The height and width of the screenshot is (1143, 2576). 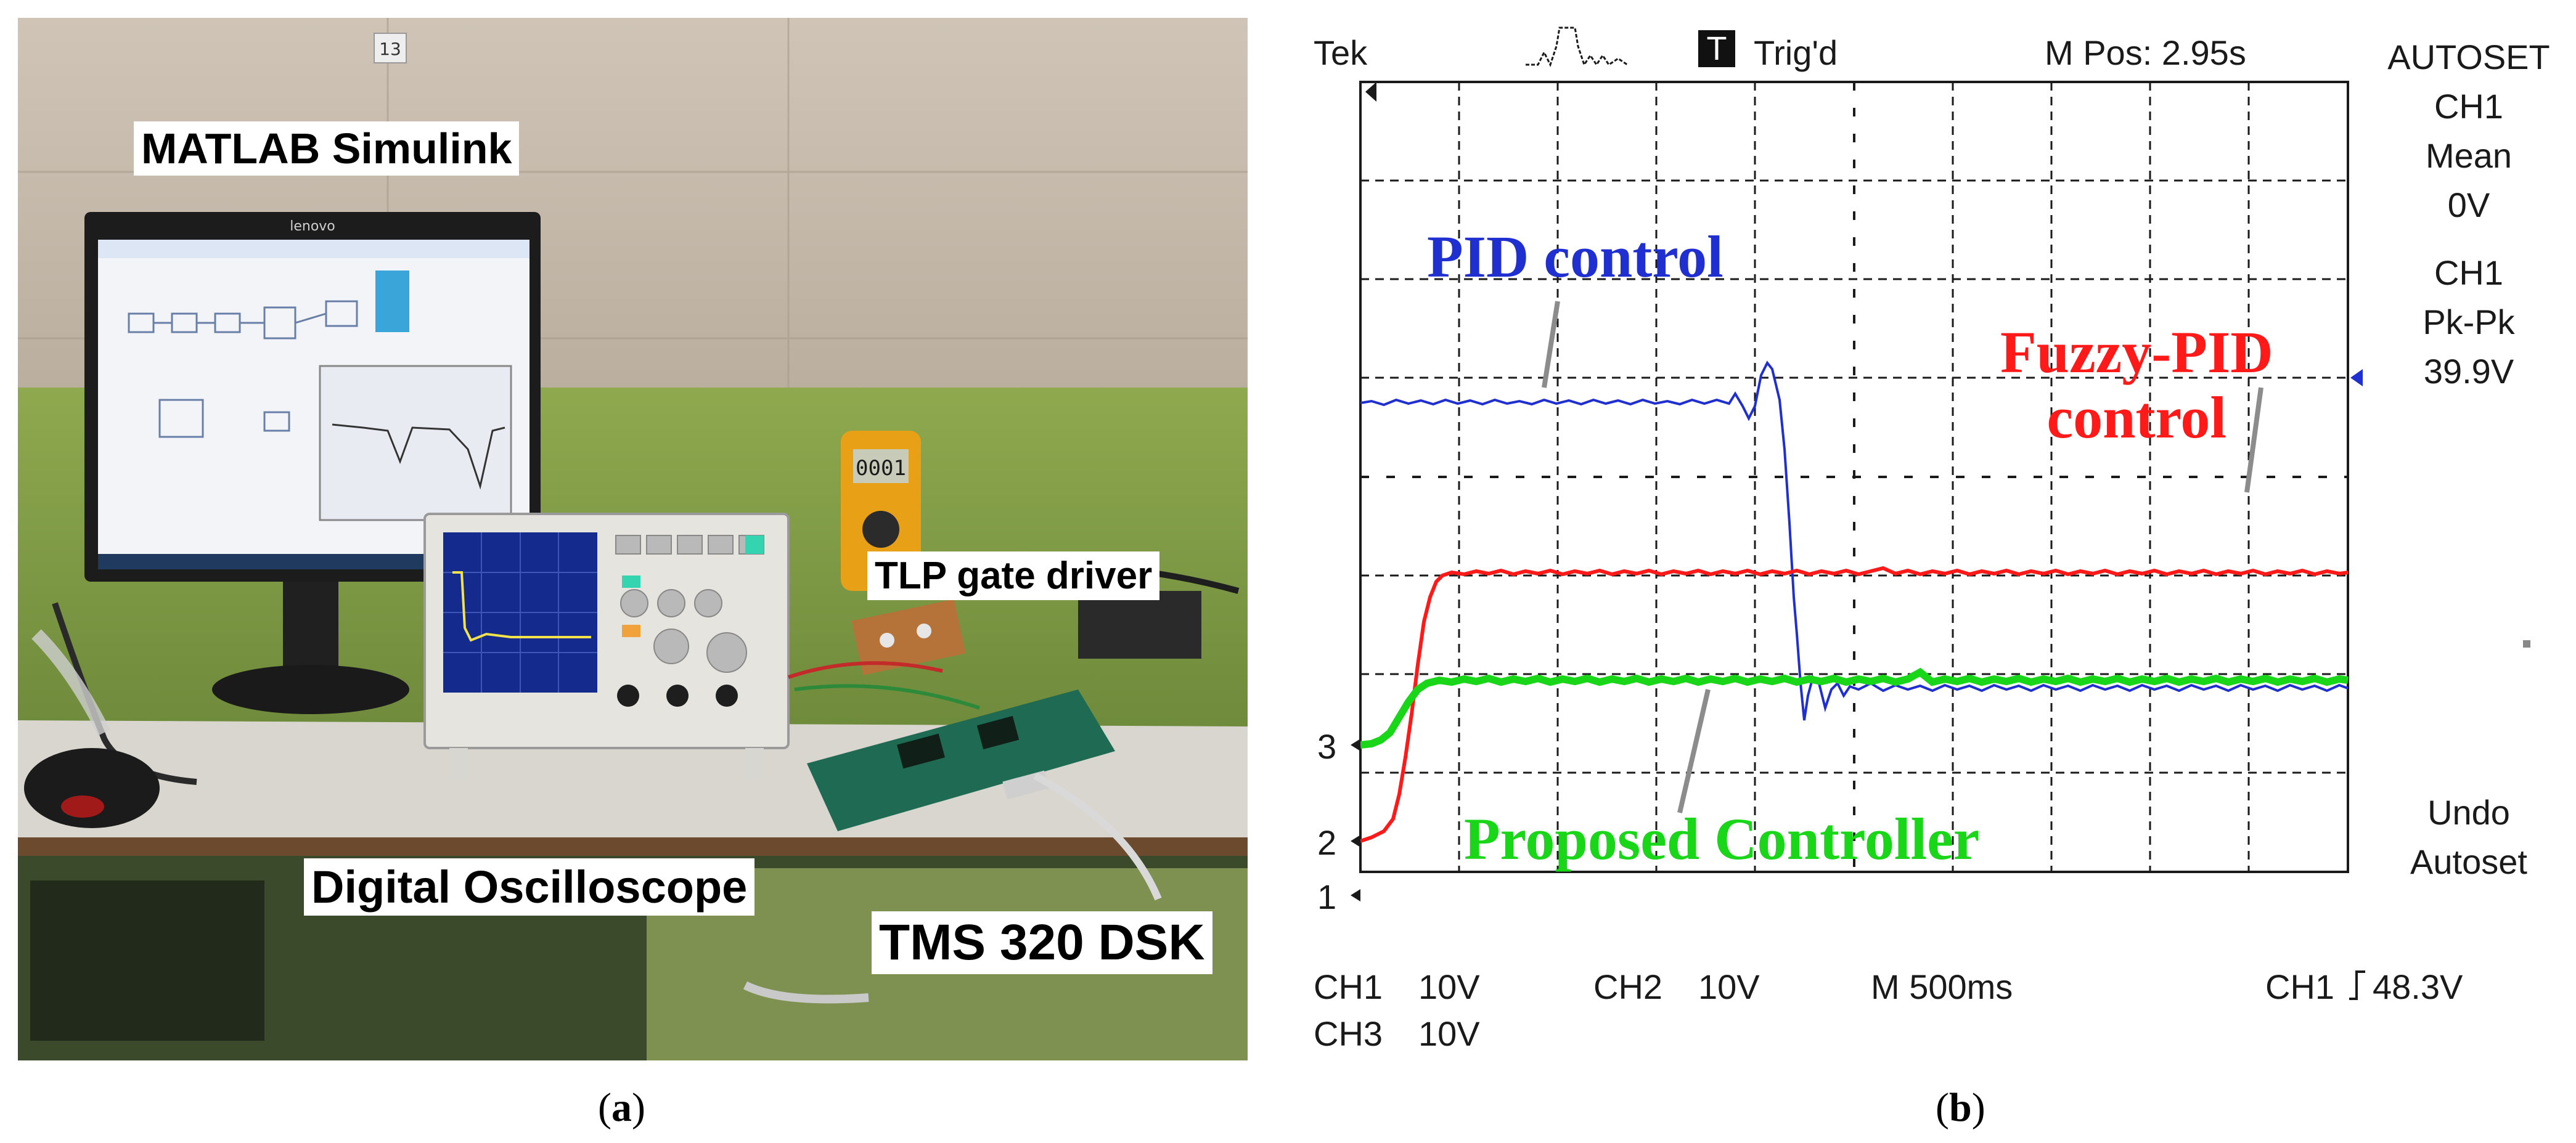 What do you see at coordinates (1575, 257) in the screenshot?
I see `annotation-pid-control: PID control` at bounding box center [1575, 257].